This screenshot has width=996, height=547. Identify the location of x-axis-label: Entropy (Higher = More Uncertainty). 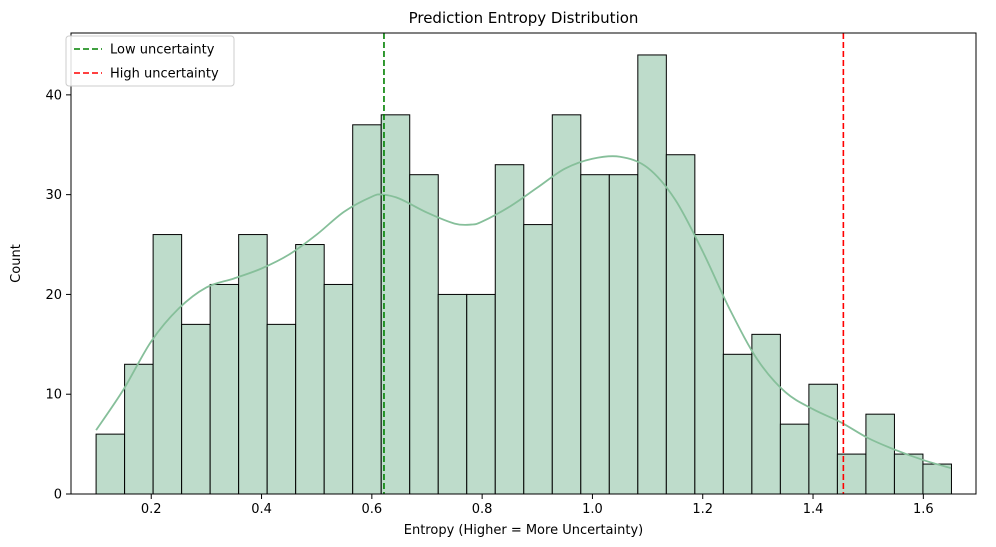
(523, 530).